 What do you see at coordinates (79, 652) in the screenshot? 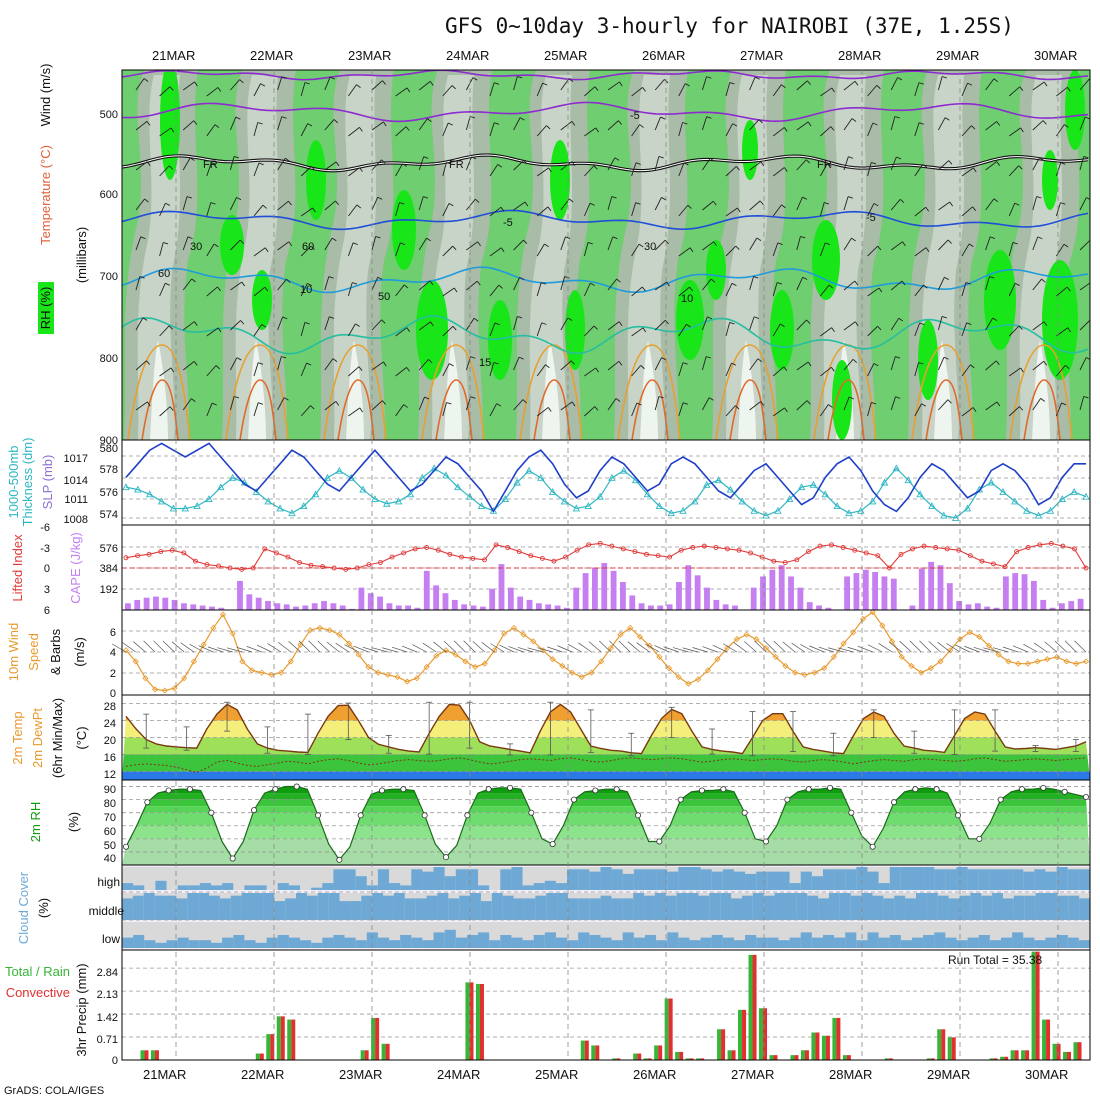
I see `wind-axis-unit: (m/s)` at bounding box center [79, 652].